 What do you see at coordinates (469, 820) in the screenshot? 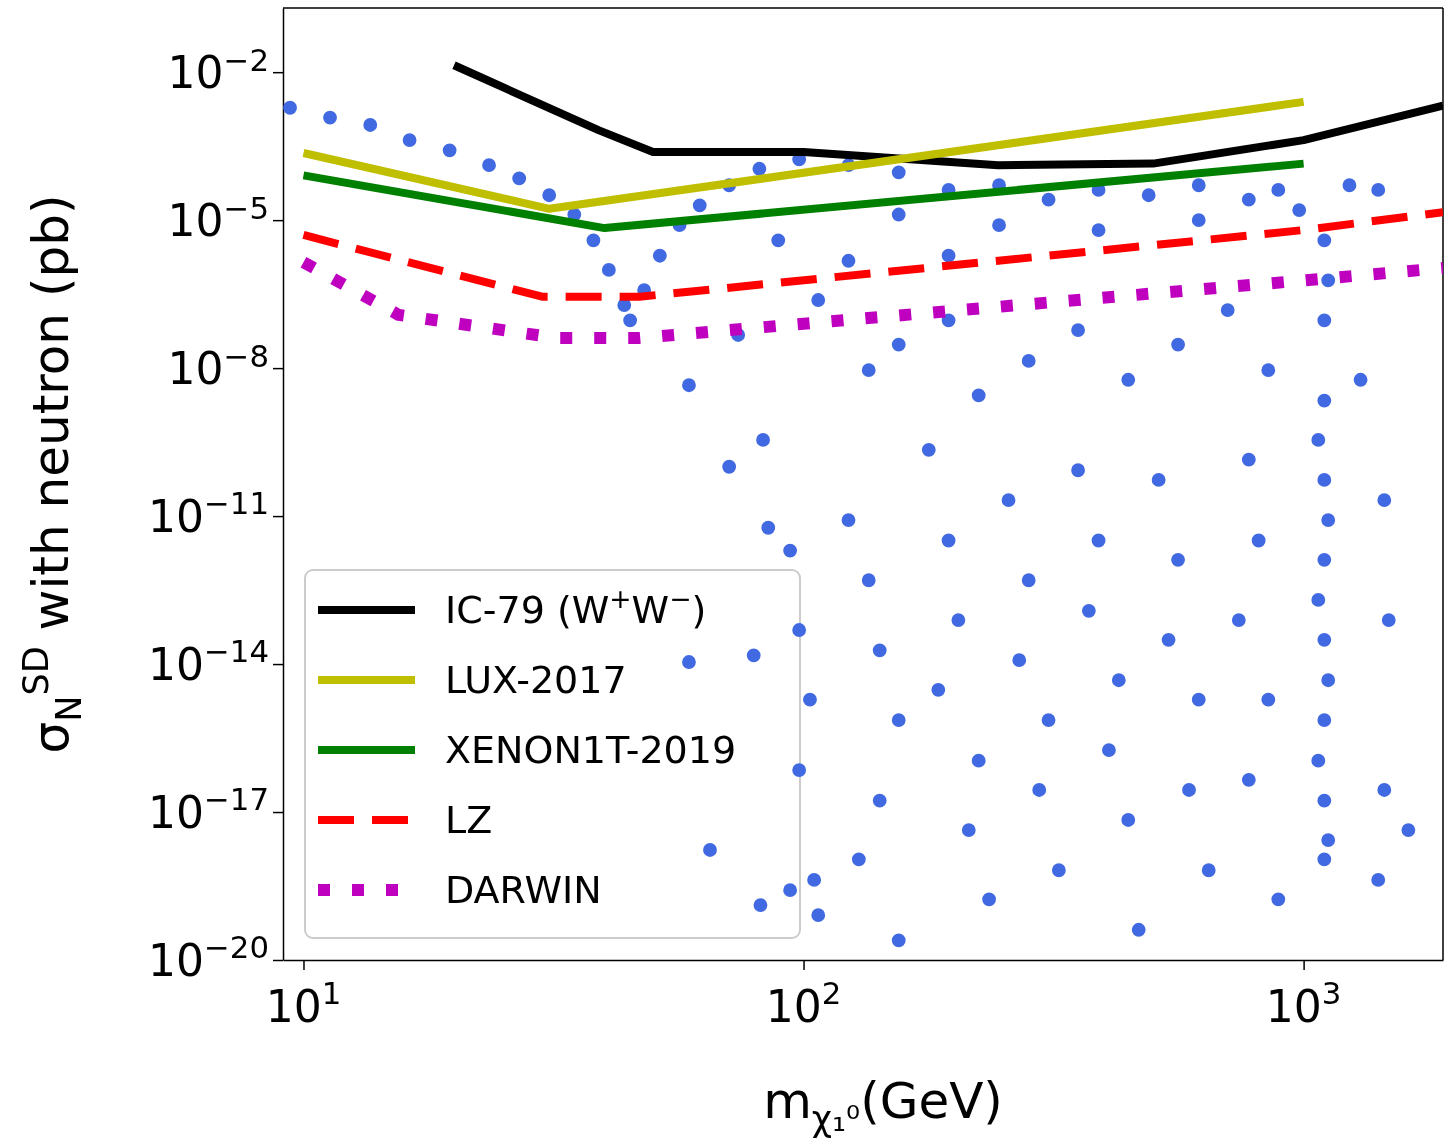
I see `legend-label: LZ` at bounding box center [469, 820].